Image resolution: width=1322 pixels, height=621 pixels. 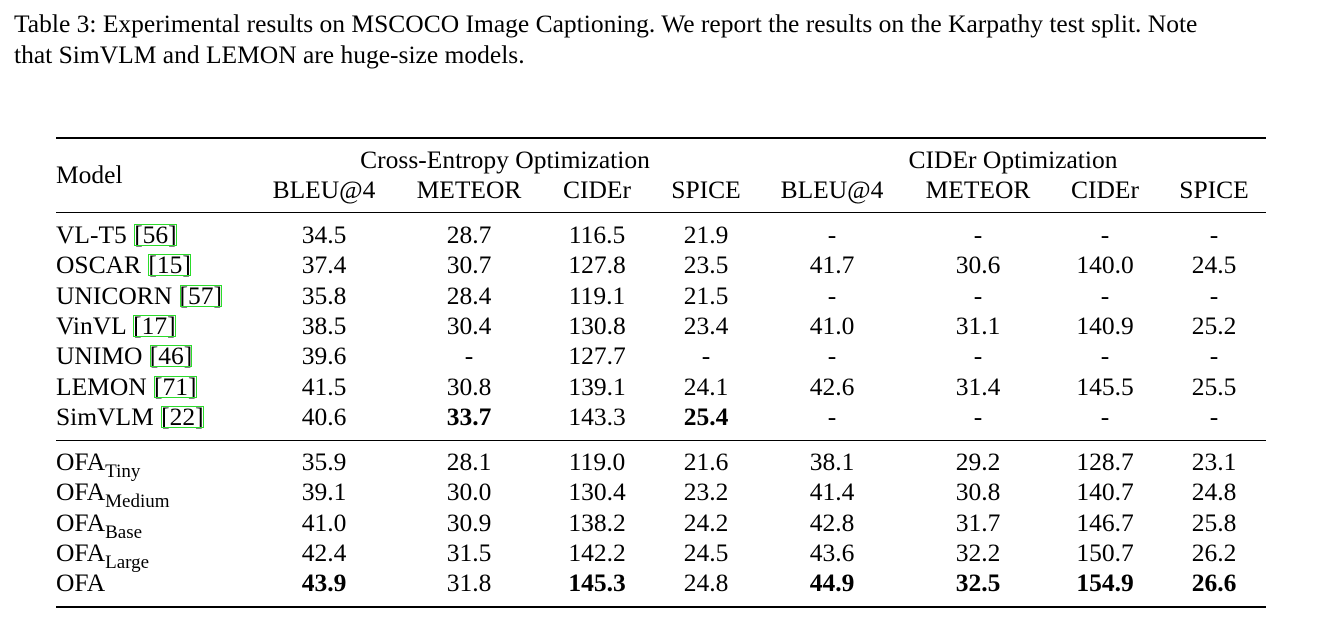 What do you see at coordinates (832, 552) in the screenshot?
I see `table-cell: 43.6` at bounding box center [832, 552].